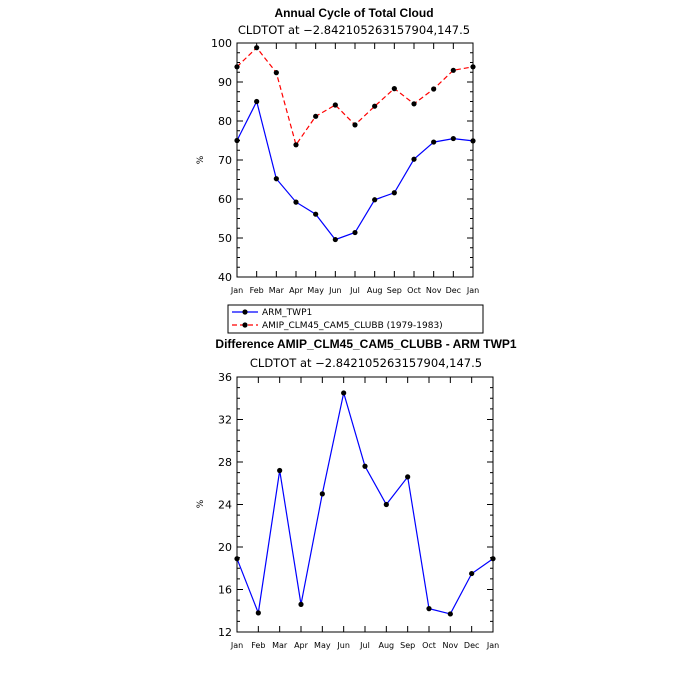 The width and height of the screenshot is (677, 677). What do you see at coordinates (225, 632) in the screenshot?
I see `y-tick-label: 12` at bounding box center [225, 632].